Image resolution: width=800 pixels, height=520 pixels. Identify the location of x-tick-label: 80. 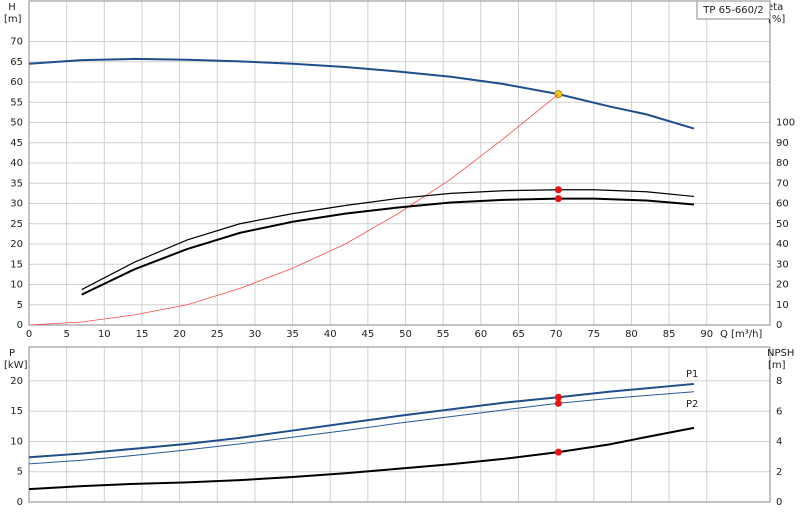
(631, 334).